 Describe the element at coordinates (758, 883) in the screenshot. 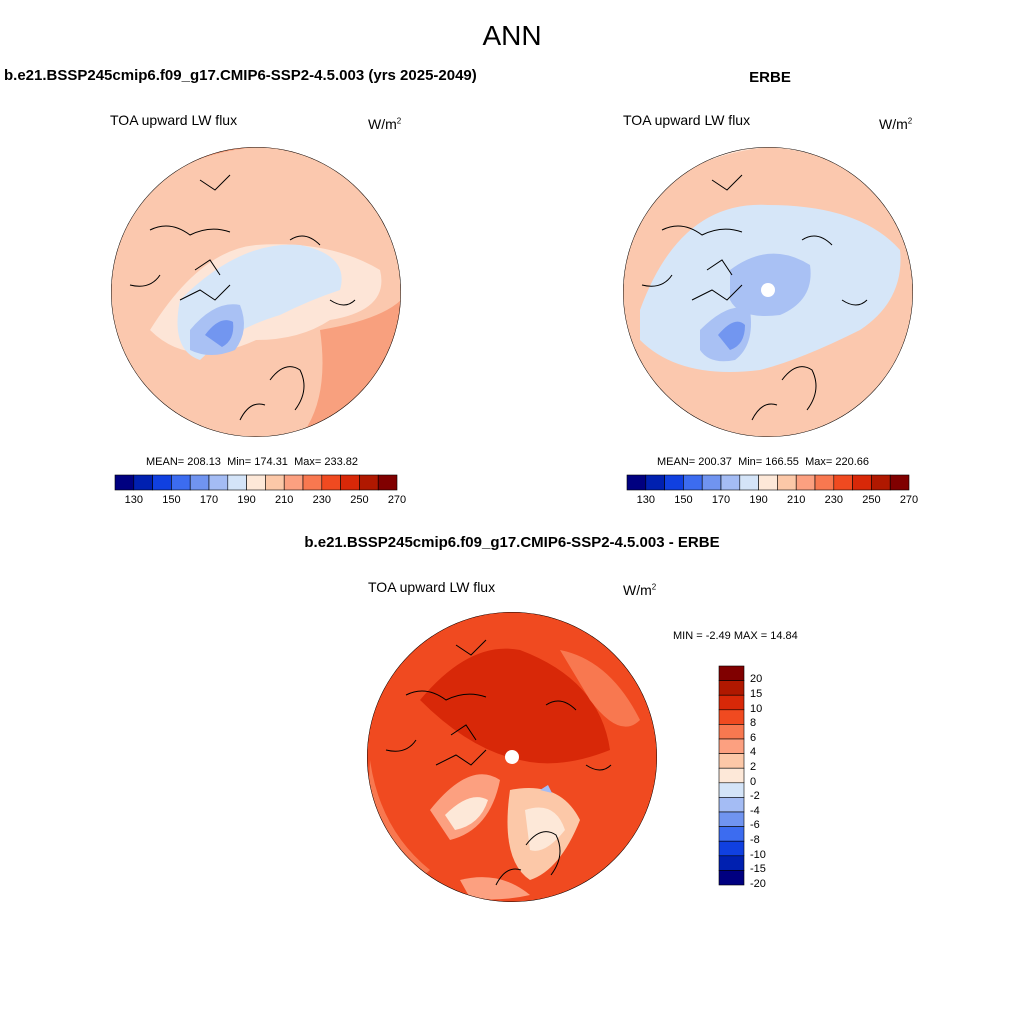

I see `diff-colorbar-tick-label: -20` at that location.